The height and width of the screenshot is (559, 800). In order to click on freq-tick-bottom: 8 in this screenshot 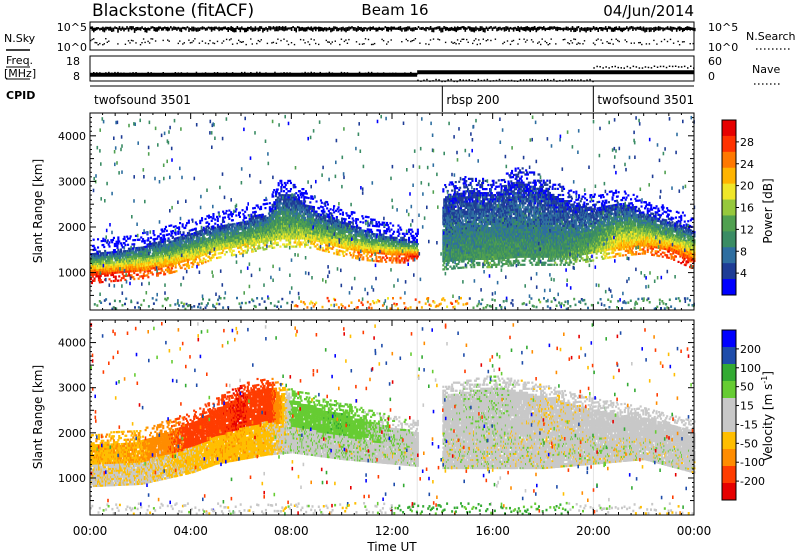, I will do `click(76, 76)`.